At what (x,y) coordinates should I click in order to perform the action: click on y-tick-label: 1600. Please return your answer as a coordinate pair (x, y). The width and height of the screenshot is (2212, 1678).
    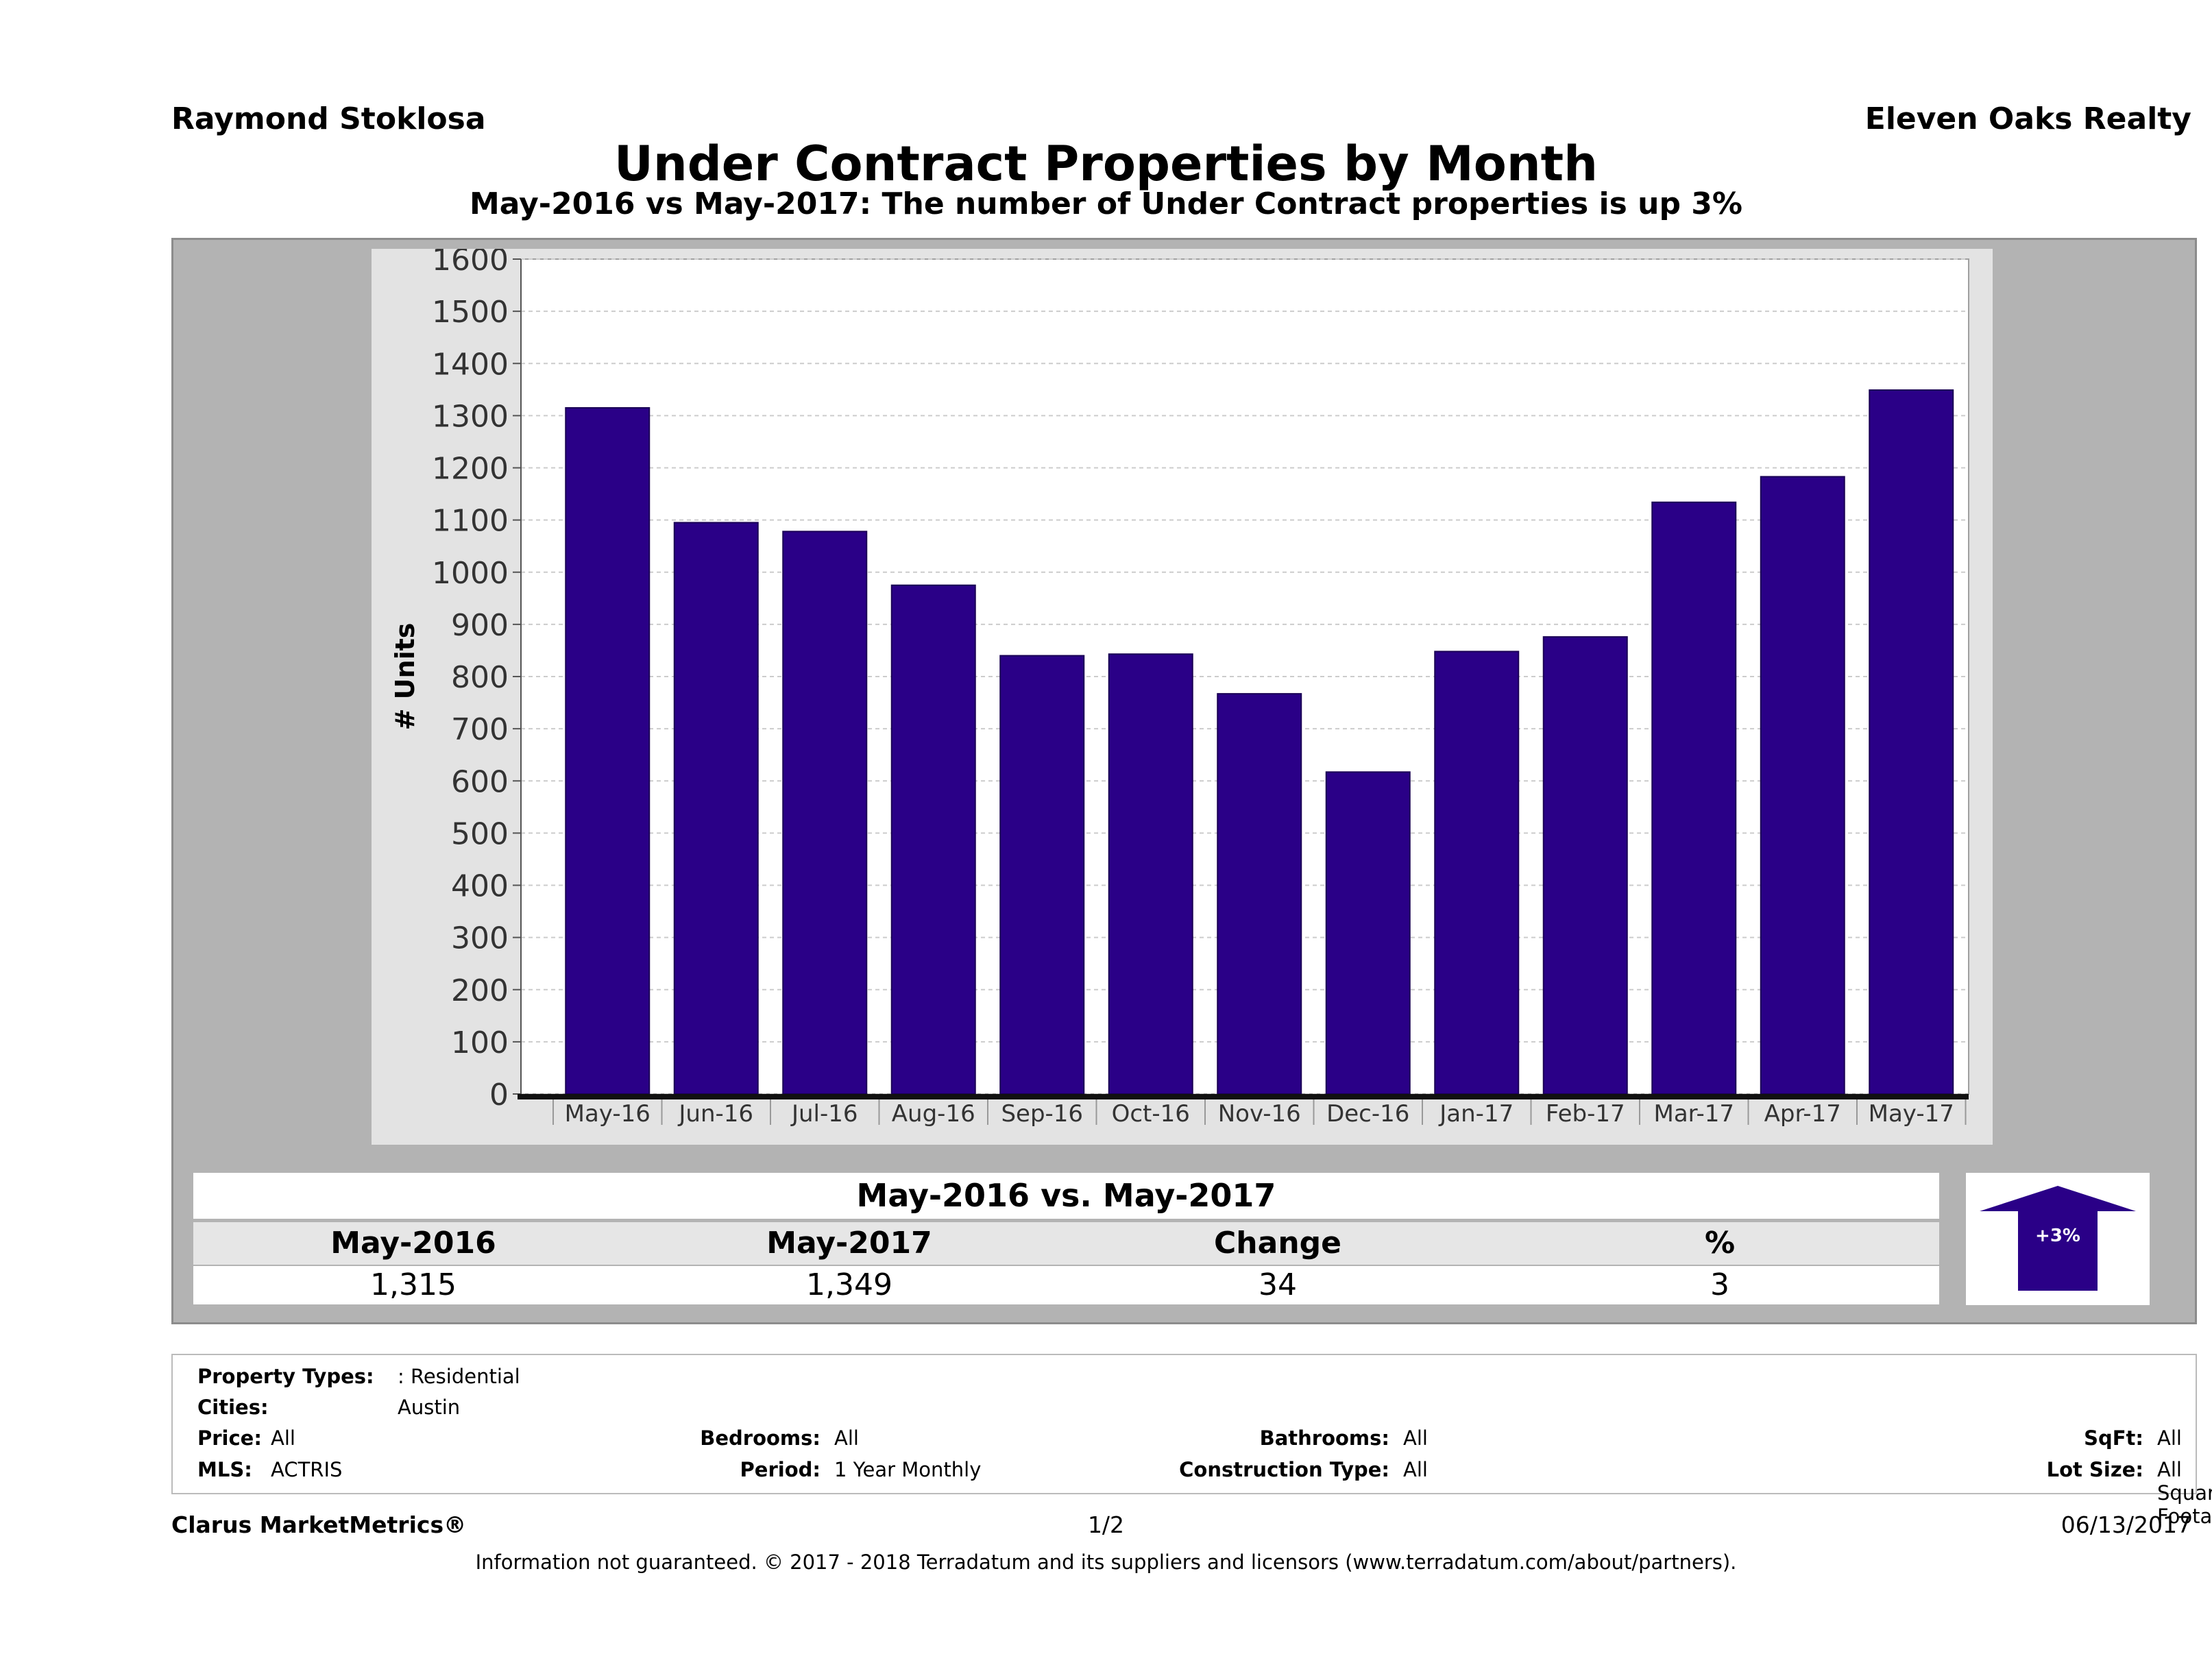
    Looking at the image, I should click on (470, 263).